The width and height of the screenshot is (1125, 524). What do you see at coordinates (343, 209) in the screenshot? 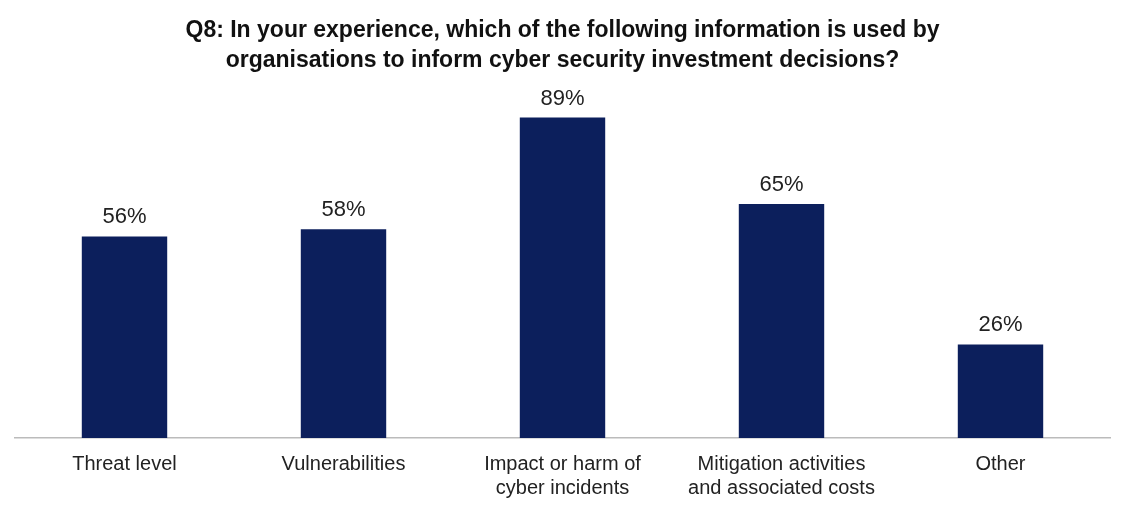
I see `data-label: 58%` at bounding box center [343, 209].